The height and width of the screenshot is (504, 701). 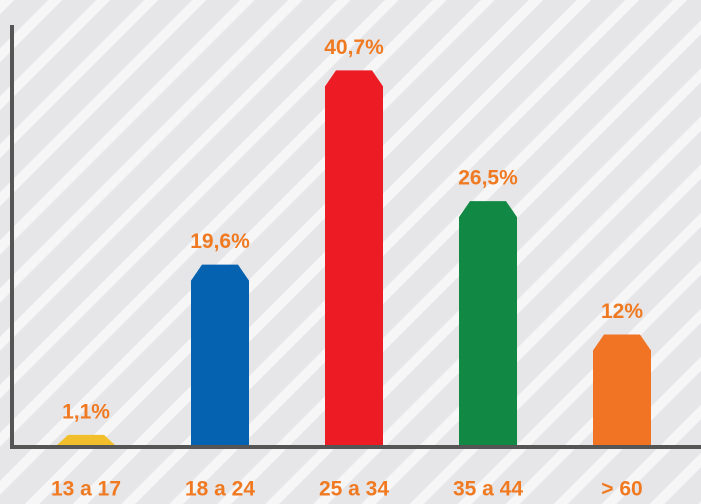 What do you see at coordinates (220, 241) in the screenshot?
I see `value-label: 19,6%` at bounding box center [220, 241].